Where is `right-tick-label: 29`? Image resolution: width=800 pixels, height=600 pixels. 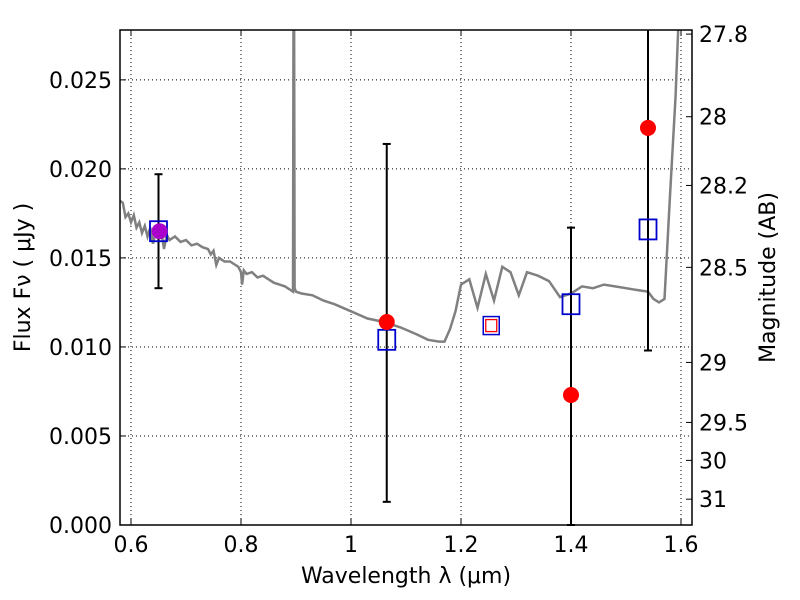
right-tick-label: 29 is located at coordinates (713, 363).